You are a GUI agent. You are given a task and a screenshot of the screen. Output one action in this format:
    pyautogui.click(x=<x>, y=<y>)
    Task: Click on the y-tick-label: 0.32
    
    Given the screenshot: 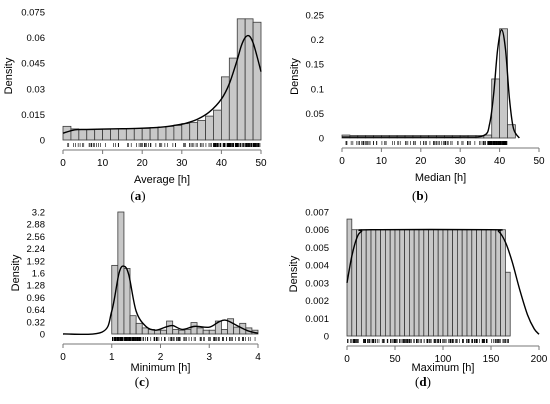 What is the action you would take?
    pyautogui.click(x=36, y=322)
    